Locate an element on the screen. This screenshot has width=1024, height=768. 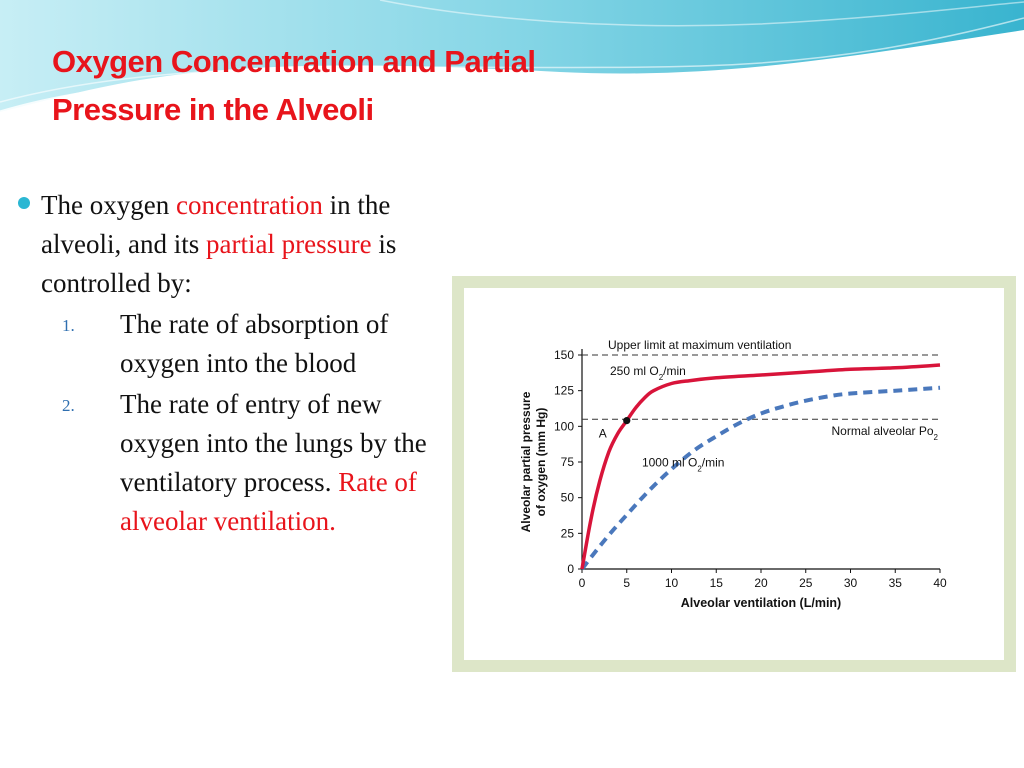
series-250-ml-curve is located at coordinates (760, 466).